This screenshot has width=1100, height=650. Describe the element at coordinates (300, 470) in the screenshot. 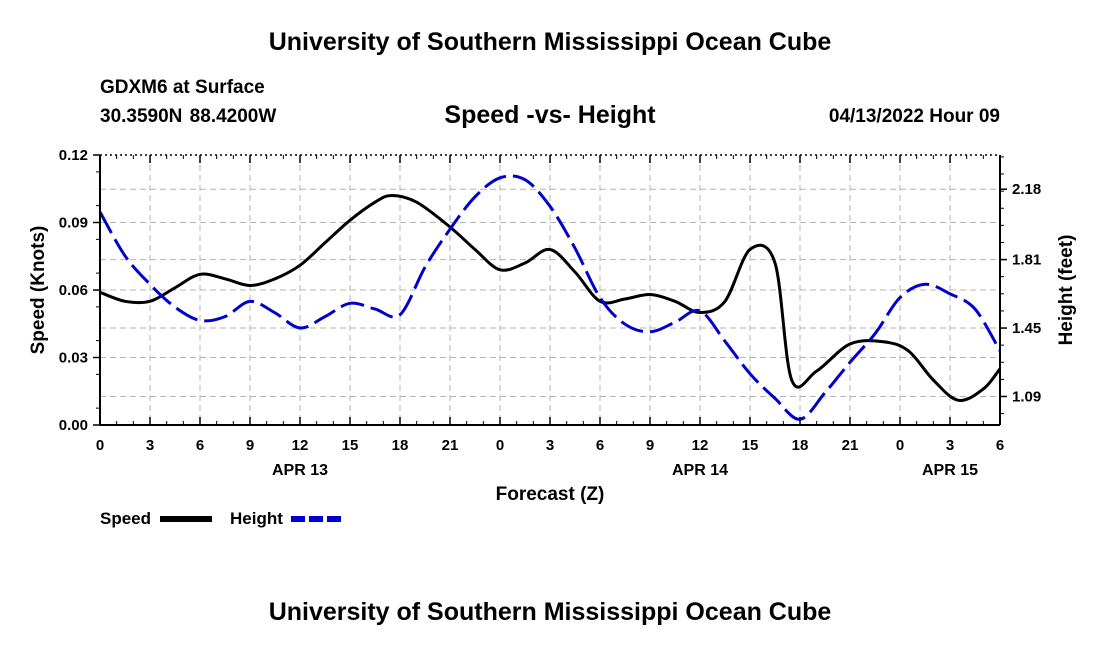

I see `x-day-label: APR 13` at that location.